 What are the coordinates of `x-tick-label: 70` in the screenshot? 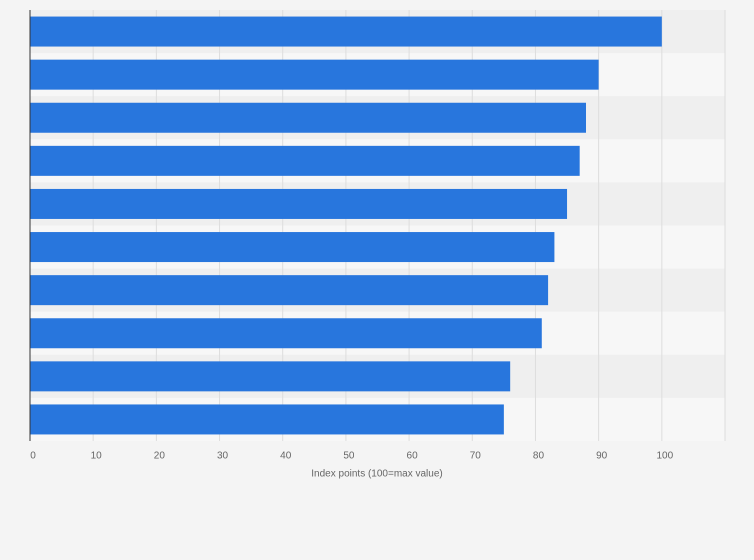 It's located at (476, 456).